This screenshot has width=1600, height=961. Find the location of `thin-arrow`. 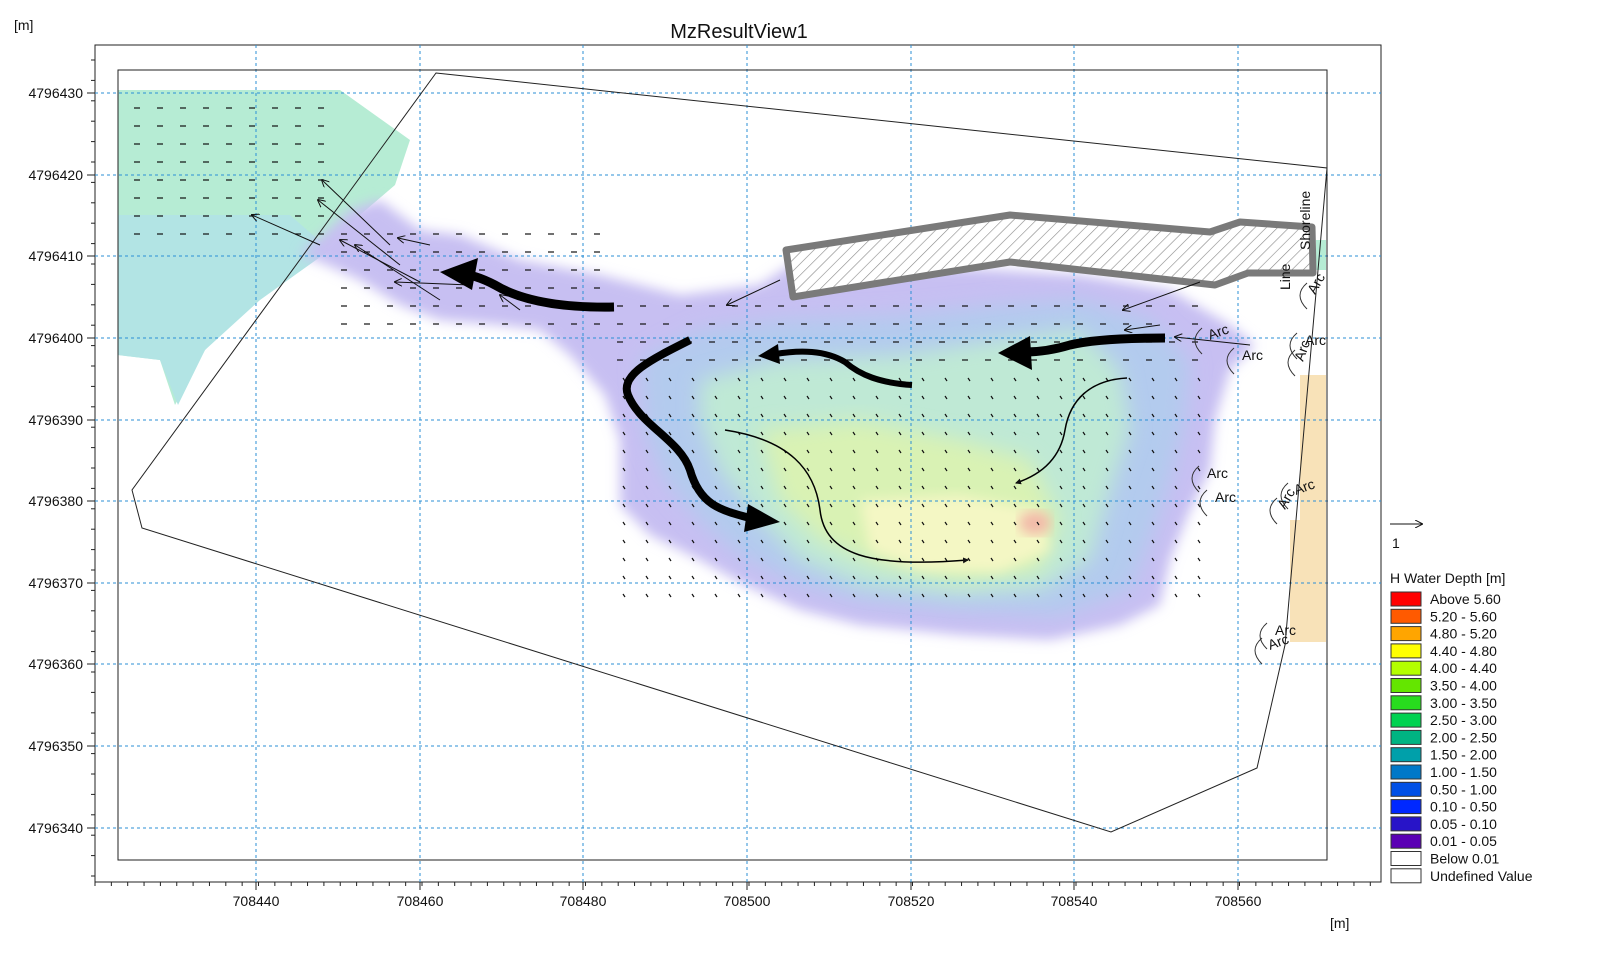

thin-arrow is located at coordinates (433, 283).